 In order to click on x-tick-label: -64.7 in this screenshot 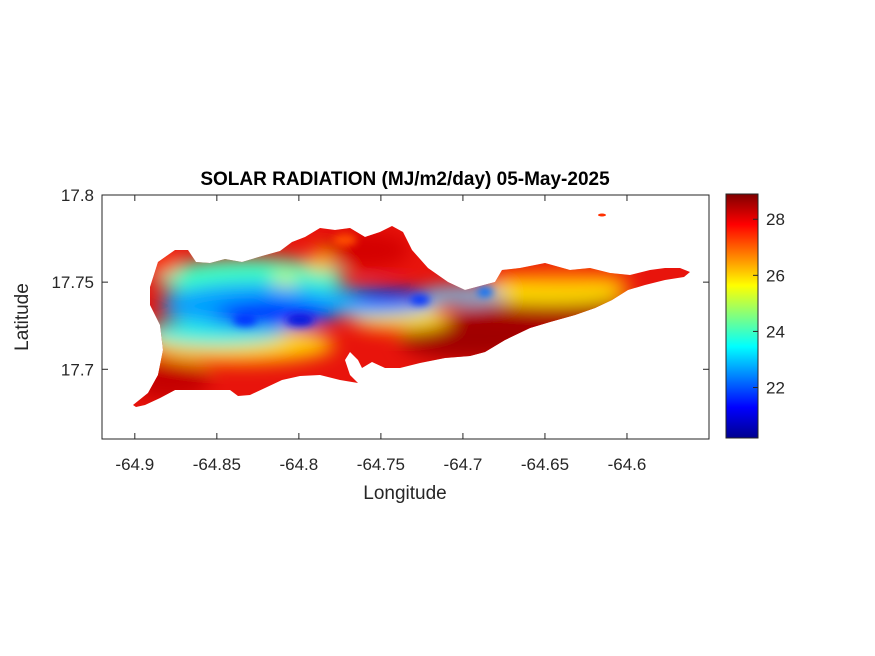, I will do `click(463, 464)`.